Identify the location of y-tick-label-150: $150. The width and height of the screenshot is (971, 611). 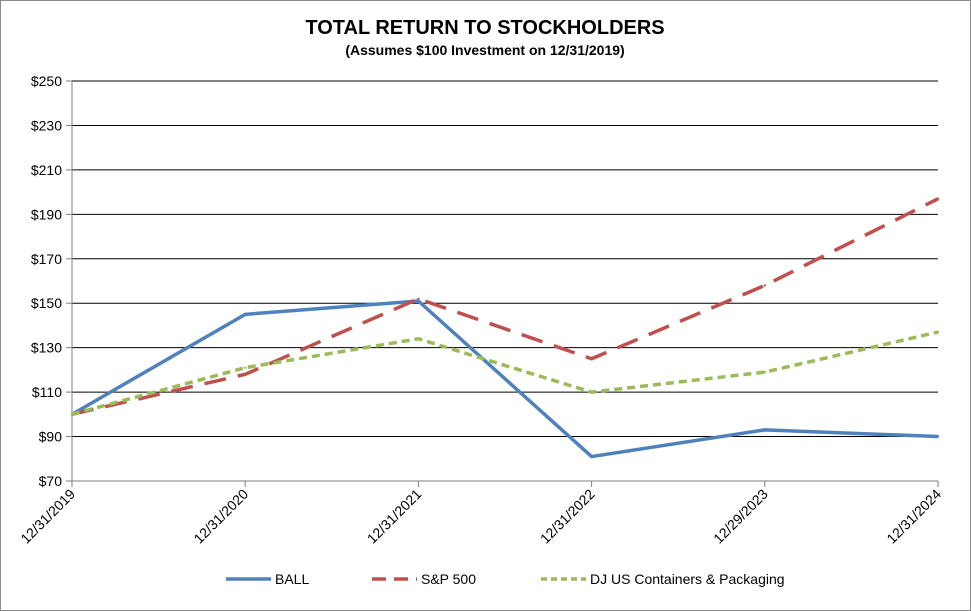
(46, 303).